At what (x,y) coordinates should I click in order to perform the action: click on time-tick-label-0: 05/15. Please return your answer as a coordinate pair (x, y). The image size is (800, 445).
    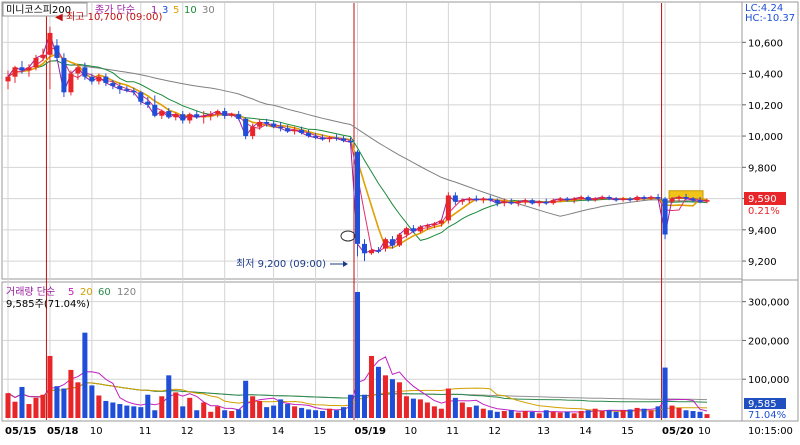
    Looking at the image, I should click on (21, 431).